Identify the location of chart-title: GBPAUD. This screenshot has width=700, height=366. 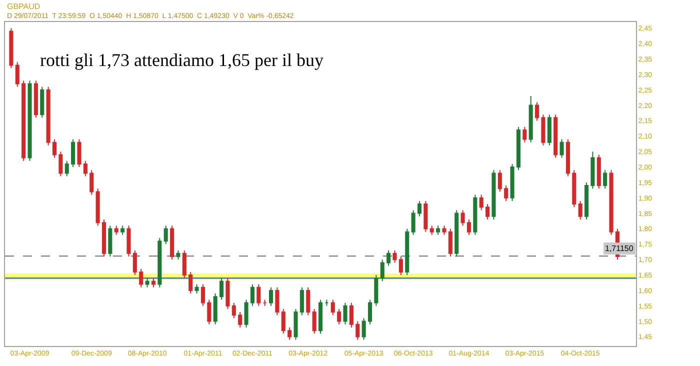
(23, 6).